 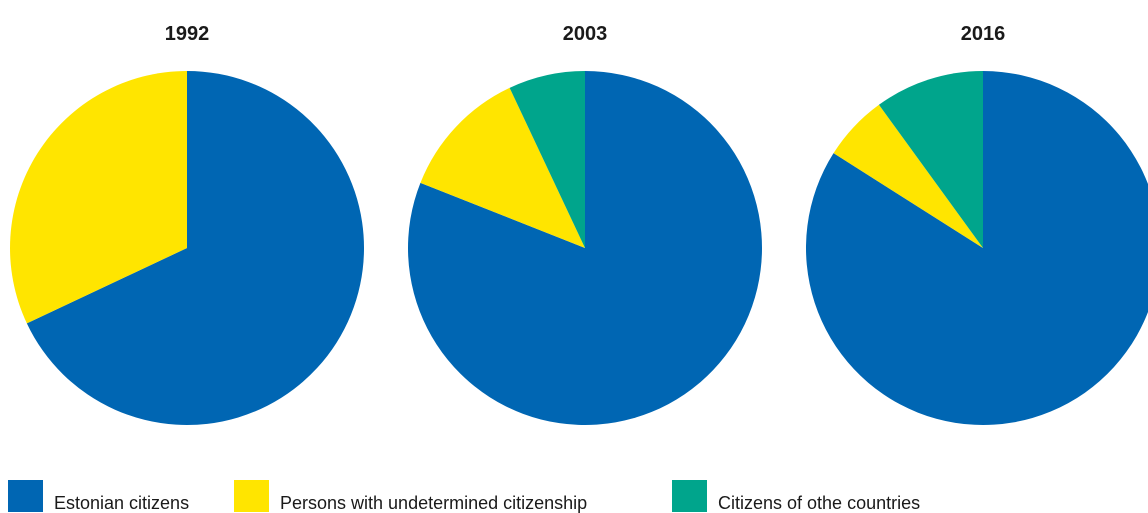 I want to click on pie-2016-slice-persons-with-undetermined-citizenship, so click(x=908, y=176).